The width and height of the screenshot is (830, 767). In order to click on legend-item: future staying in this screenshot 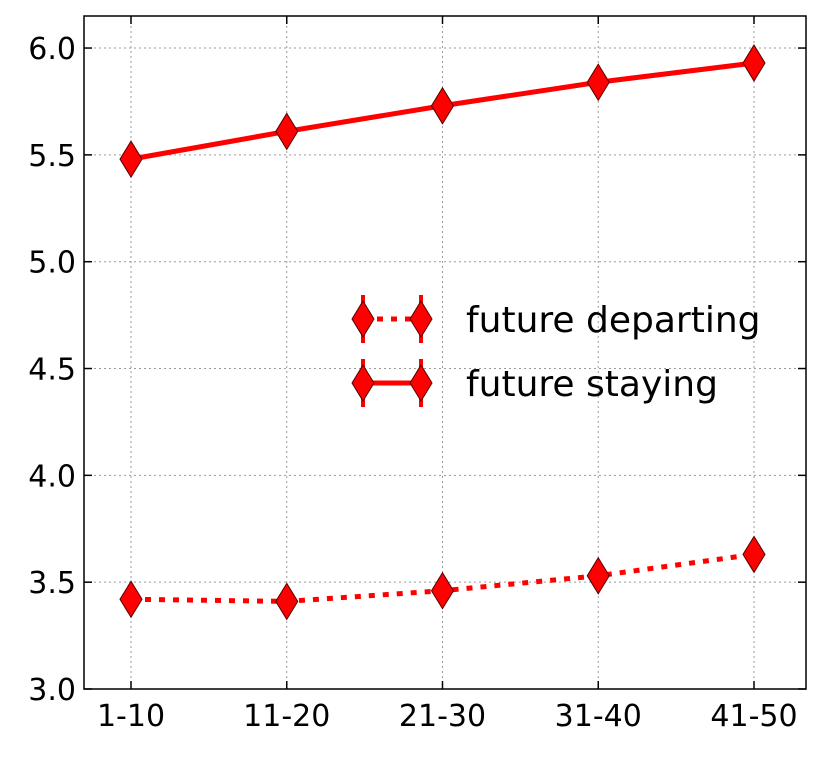, I will do `click(534, 383)`.